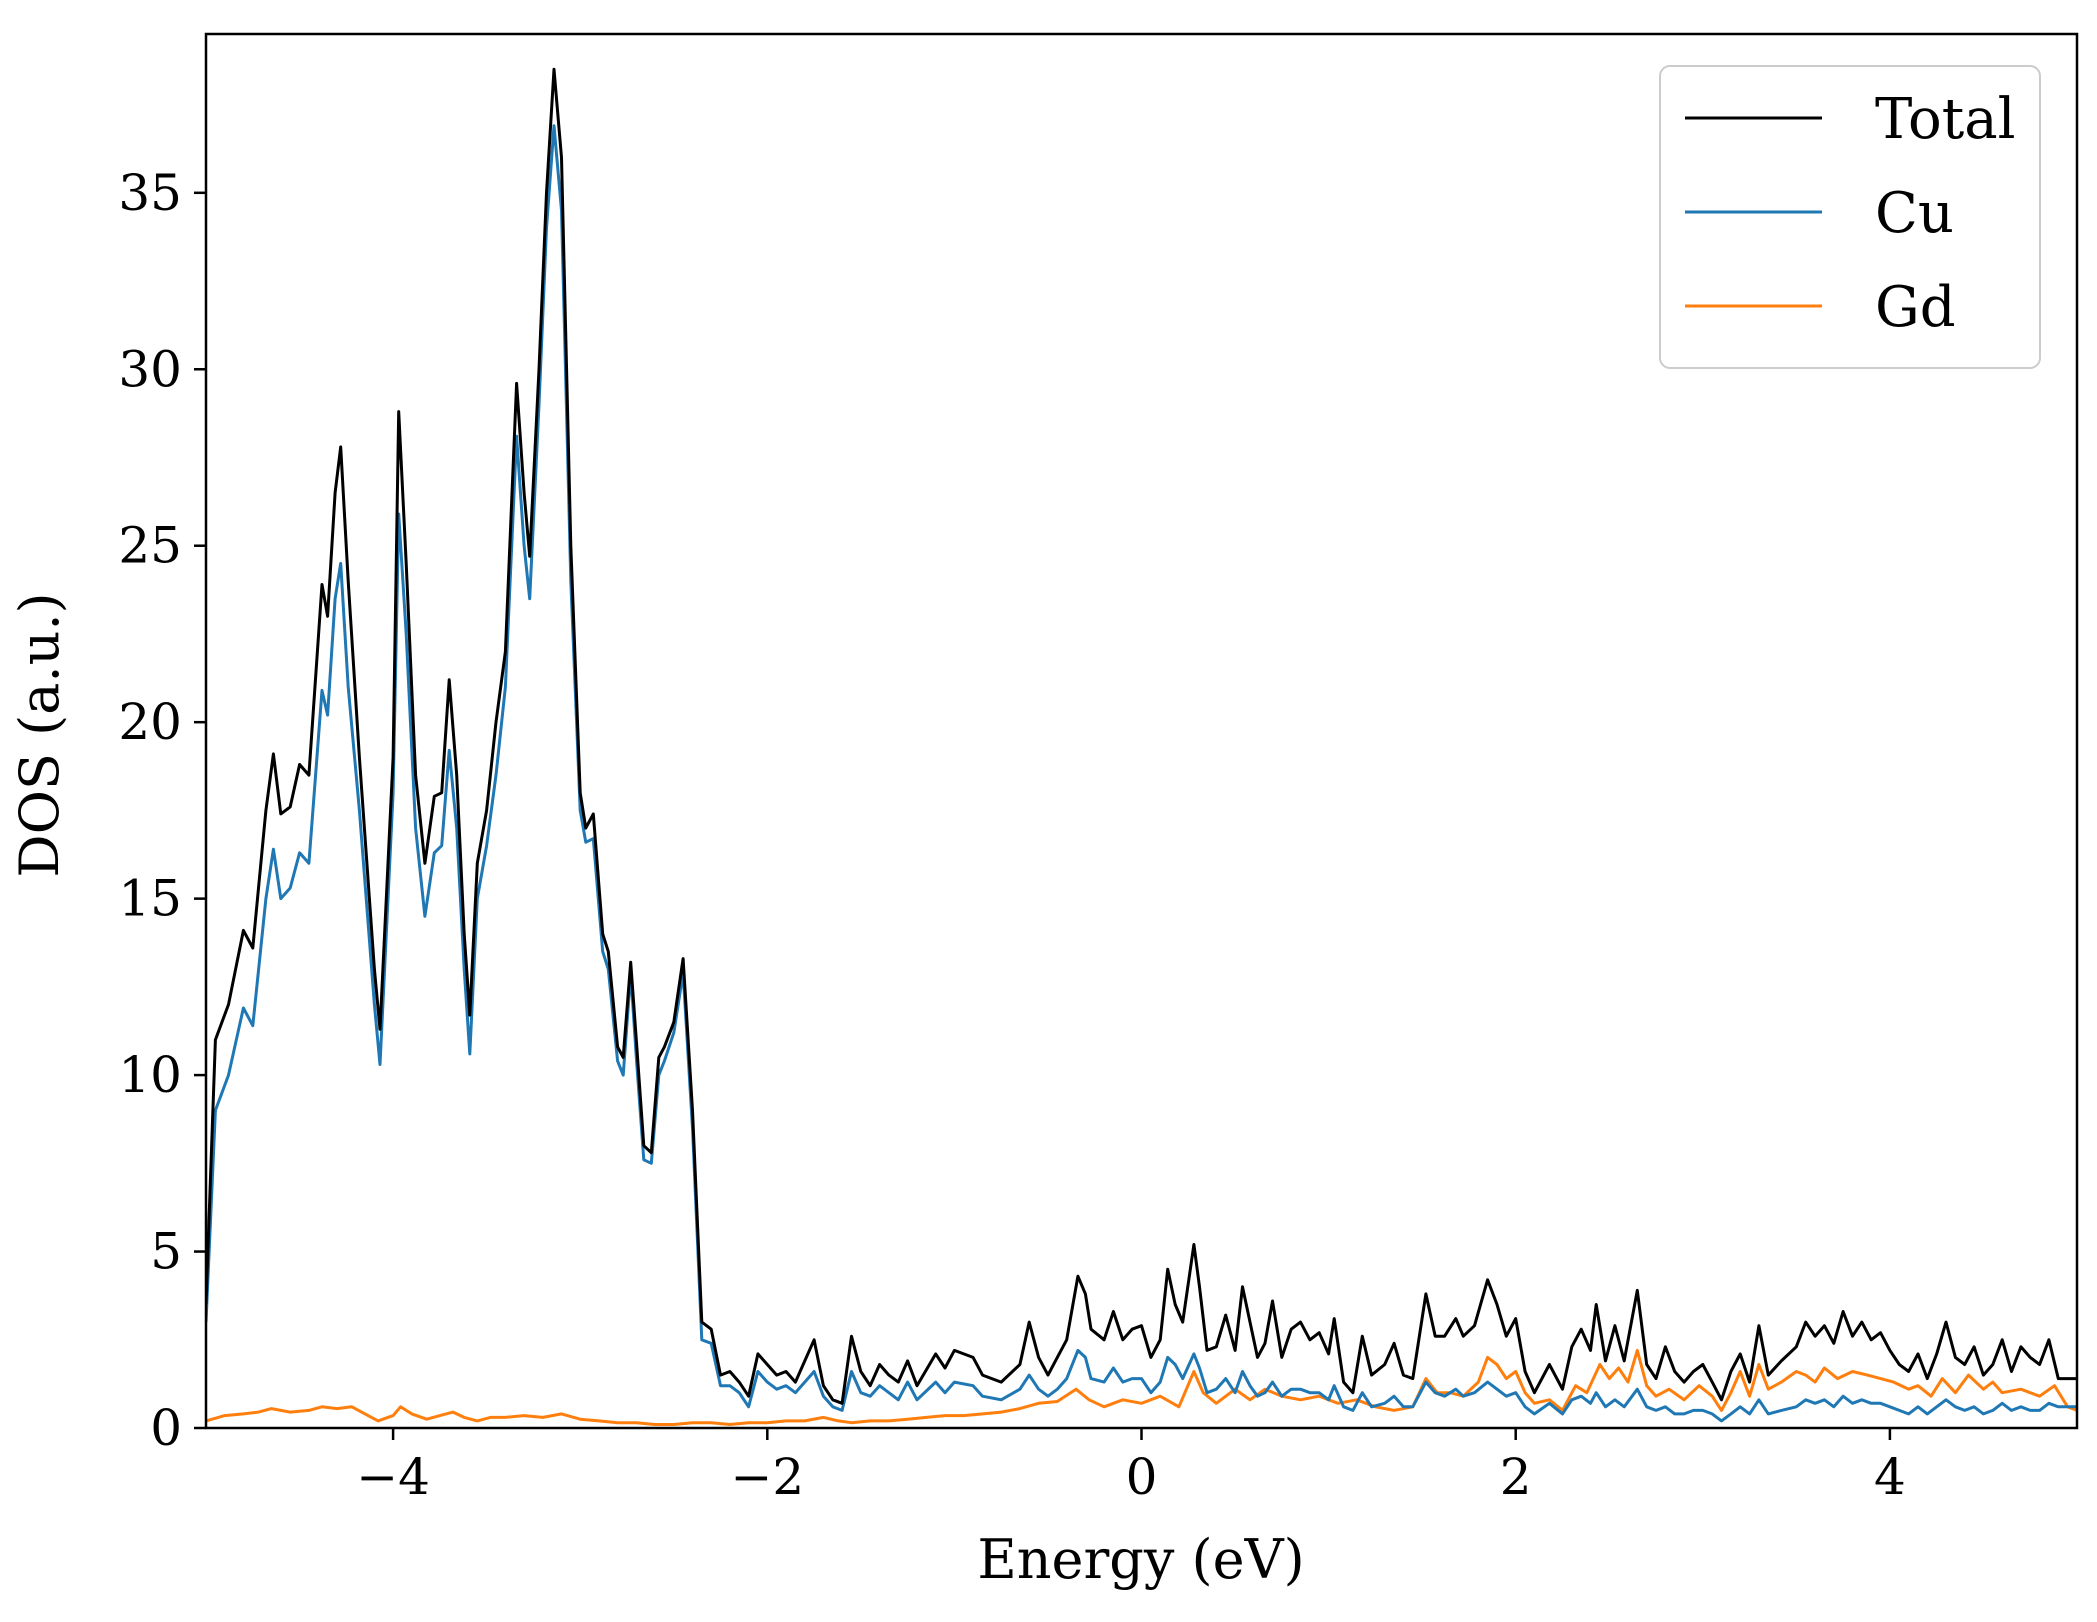 The width and height of the screenshot is (2097, 1622). Describe the element at coordinates (1140, 1559) in the screenshot. I see `x-axis-label: Energy (eV)` at that location.